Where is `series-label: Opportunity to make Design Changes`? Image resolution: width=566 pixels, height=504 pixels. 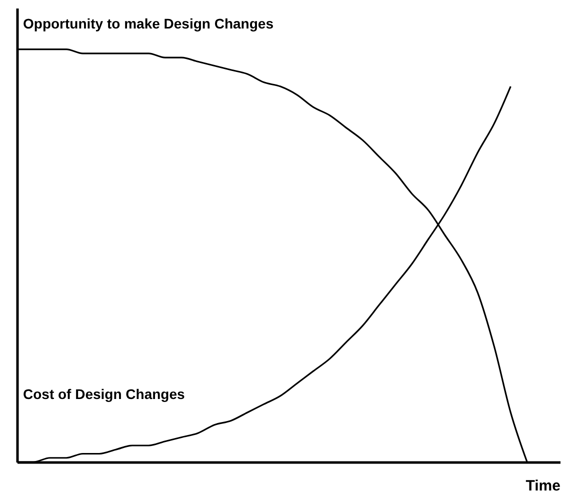 series-label: Opportunity to make Design Changes is located at coordinates (148, 23).